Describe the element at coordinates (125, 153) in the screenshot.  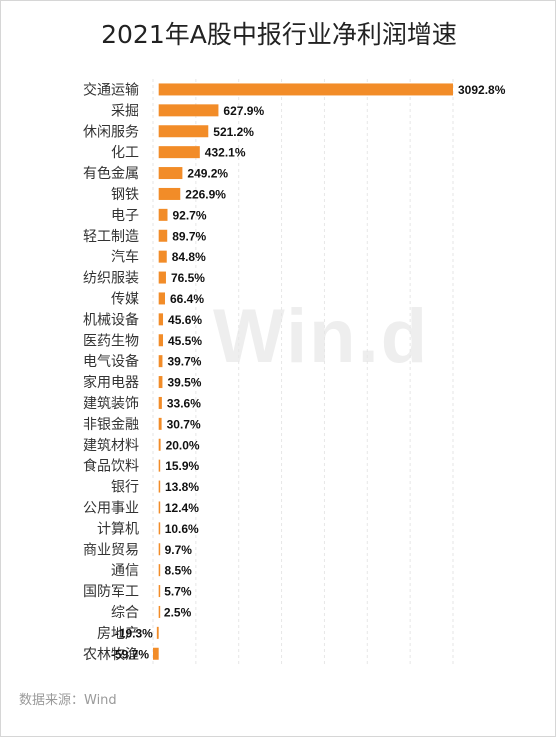
I see `category-label: 化工` at that location.